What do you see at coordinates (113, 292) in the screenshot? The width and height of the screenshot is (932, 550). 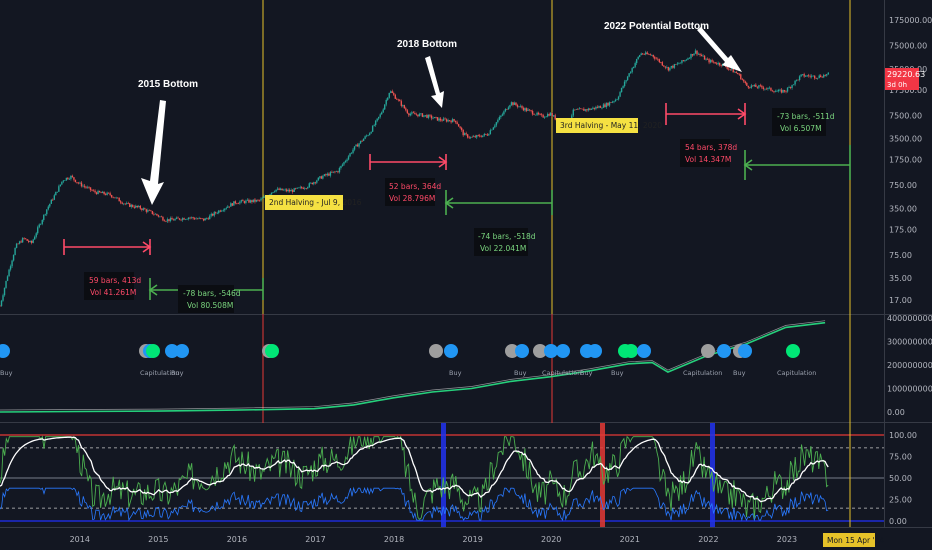 I see `svg-text: Vol 41.261M` at bounding box center [113, 292].